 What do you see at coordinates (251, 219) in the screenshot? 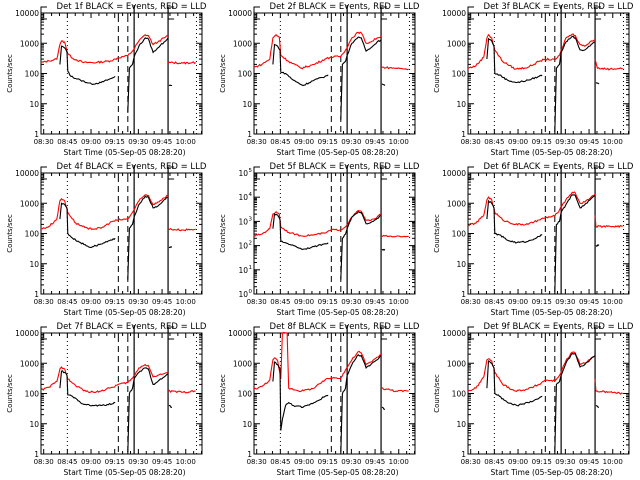
I see `y-tick-exponent: 3` at bounding box center [251, 219].